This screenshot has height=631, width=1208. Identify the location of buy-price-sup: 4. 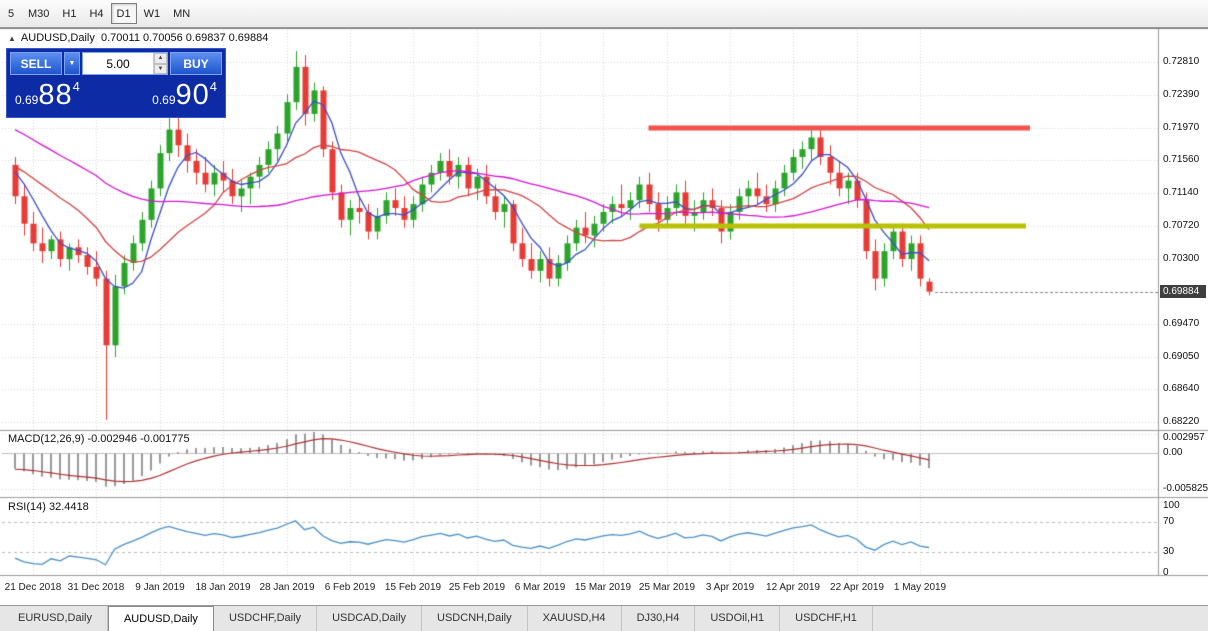
(213, 86).